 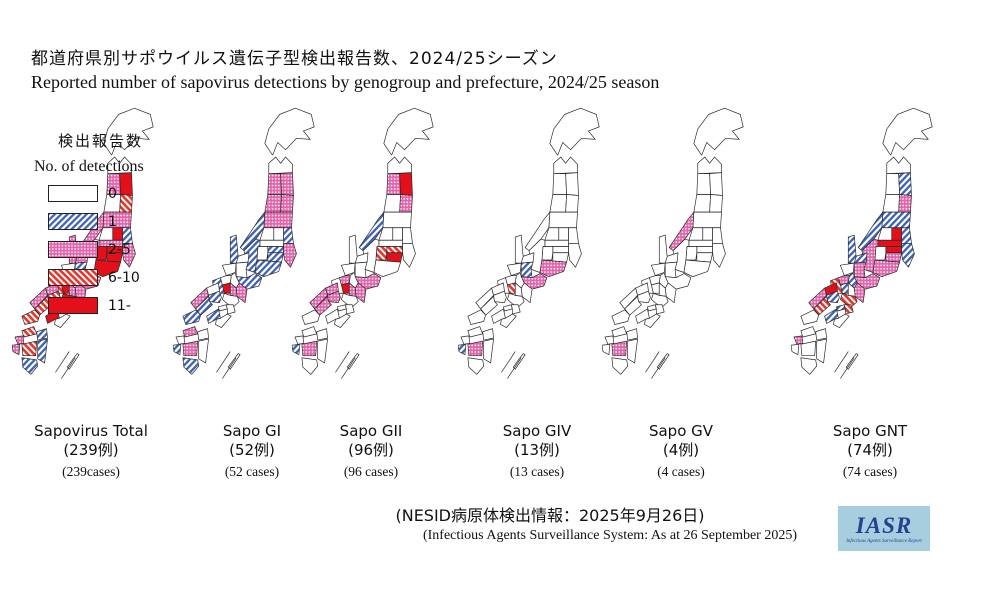 What do you see at coordinates (870, 472) in the screenshot?
I see `map-count-en: (74 cases)` at bounding box center [870, 472].